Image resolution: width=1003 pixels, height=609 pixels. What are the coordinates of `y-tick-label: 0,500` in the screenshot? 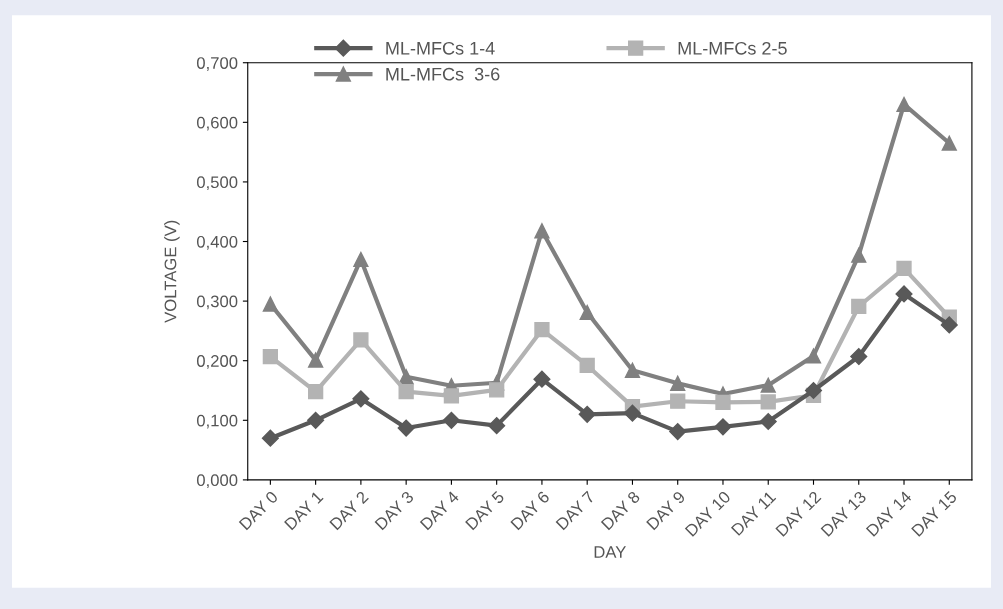 It's located at (217, 183).